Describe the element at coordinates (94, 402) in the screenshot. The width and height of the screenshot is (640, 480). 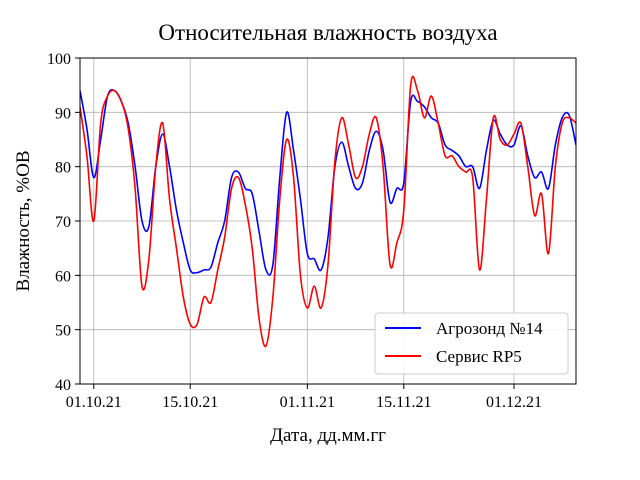
I see `x-tick-label: 01.10.21` at that location.